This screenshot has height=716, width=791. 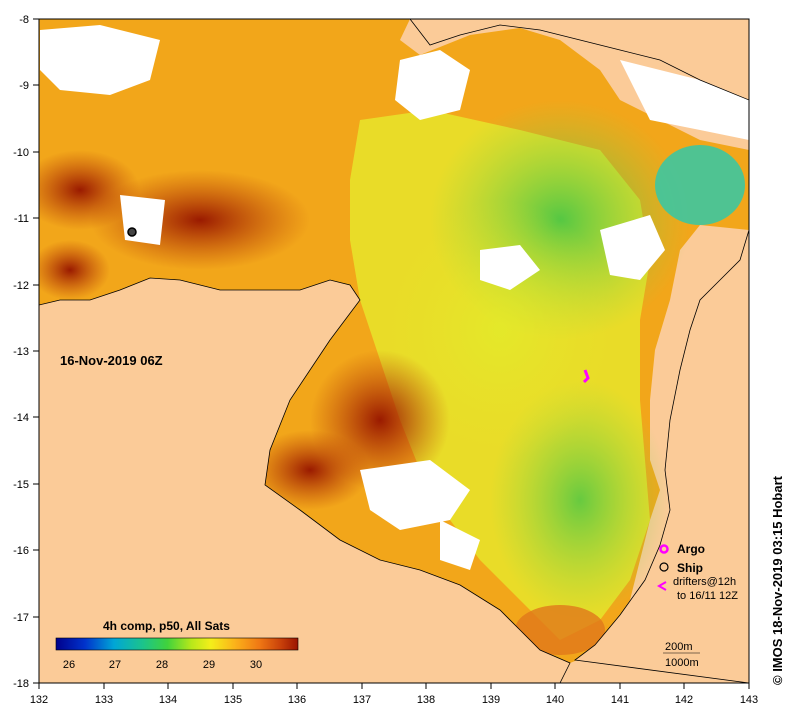 What do you see at coordinates (777, 580) in the screenshot?
I see `credit-label: © IMOS 18-Nov-2019 03:15 Hobart` at bounding box center [777, 580].